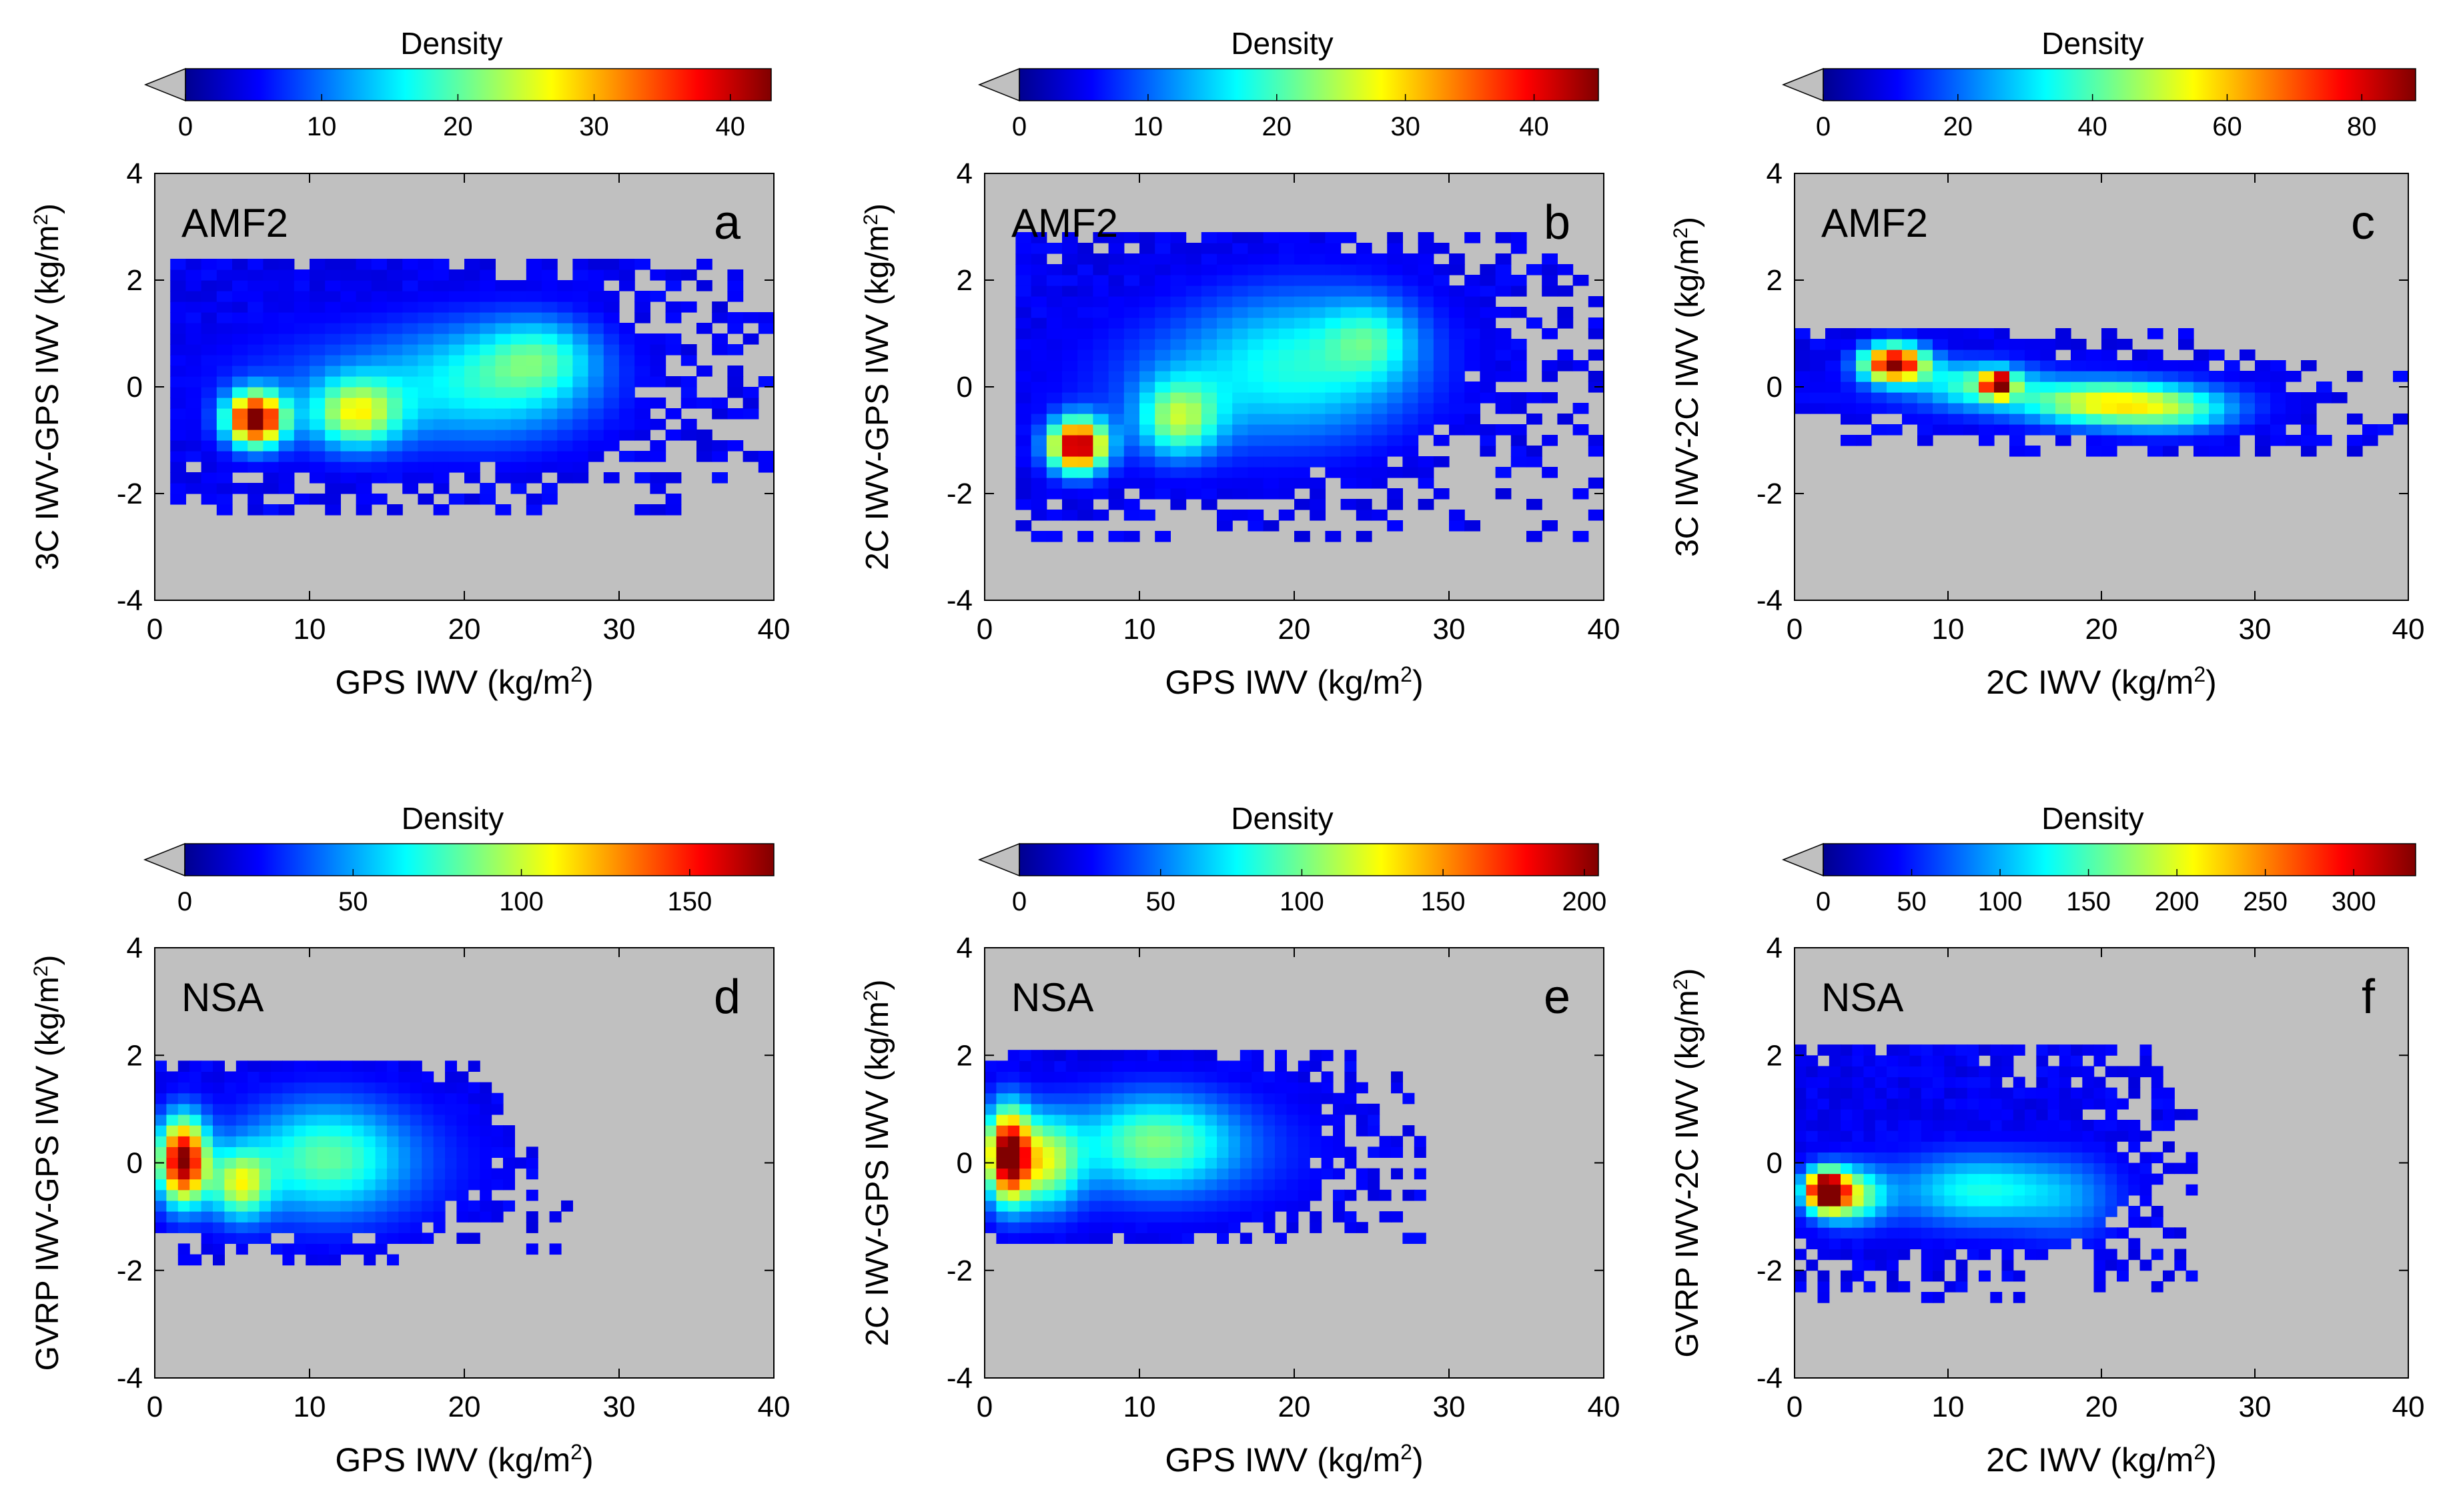 This screenshot has height=1512, width=2451. What do you see at coordinates (1770, 494) in the screenshot?
I see `y-tick-label: -2` at bounding box center [1770, 494].